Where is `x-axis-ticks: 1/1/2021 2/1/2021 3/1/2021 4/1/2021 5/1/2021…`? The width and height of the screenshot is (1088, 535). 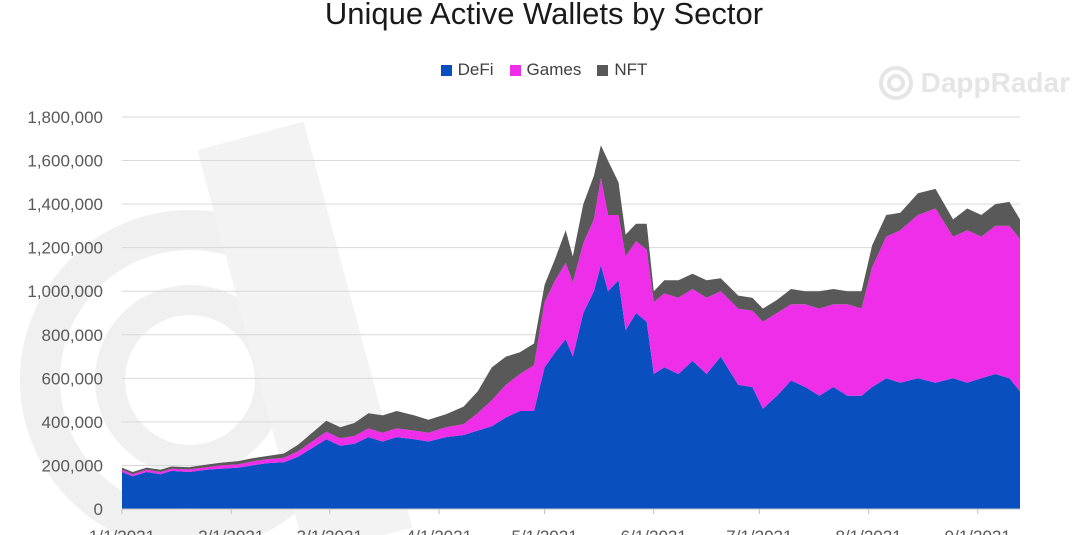 x-axis-ticks: 1/1/2021 2/1/2021 3/1/2021 4/1/2021 5/1/2021… is located at coordinates (550, 522).